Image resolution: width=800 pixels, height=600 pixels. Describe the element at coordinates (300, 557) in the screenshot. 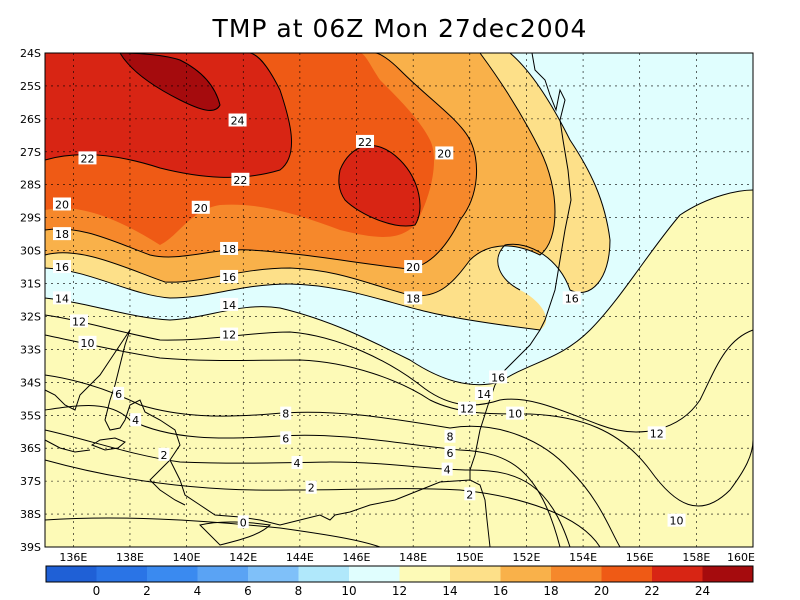

I see `lon-tick-label: 144E` at that location.